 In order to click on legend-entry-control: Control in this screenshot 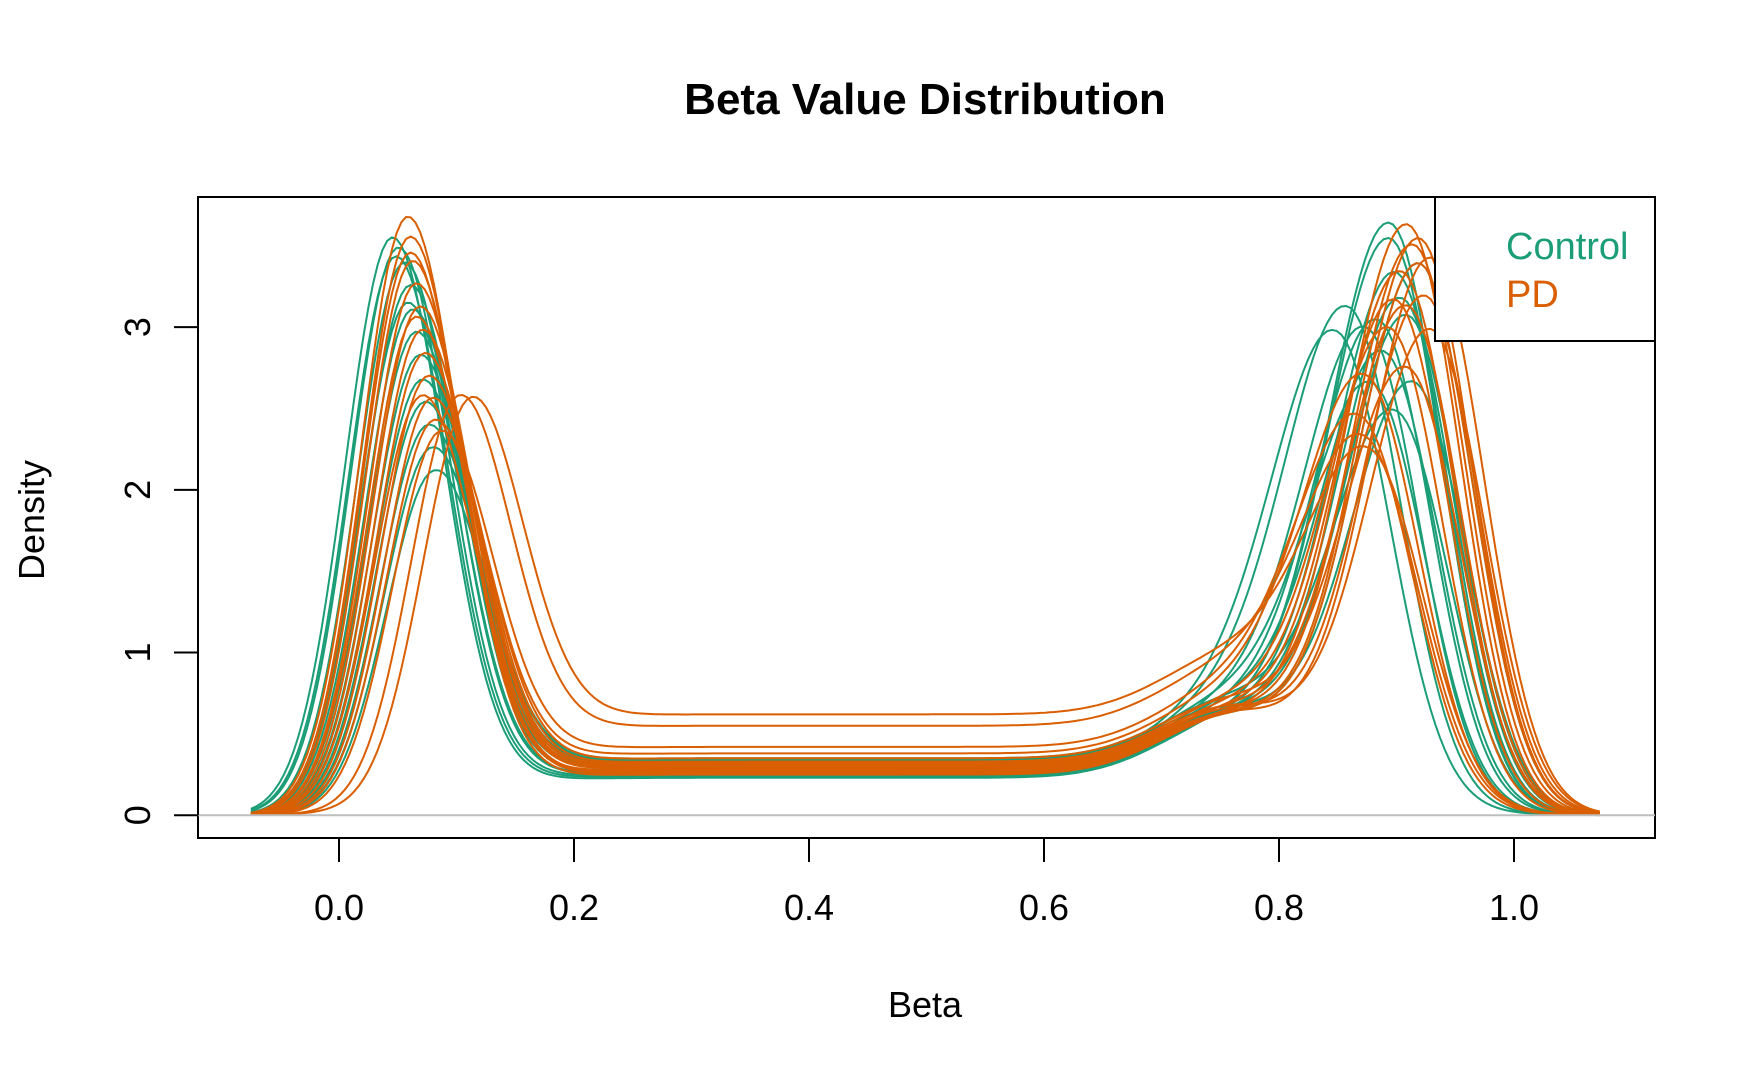, I will do `click(1567, 247)`.